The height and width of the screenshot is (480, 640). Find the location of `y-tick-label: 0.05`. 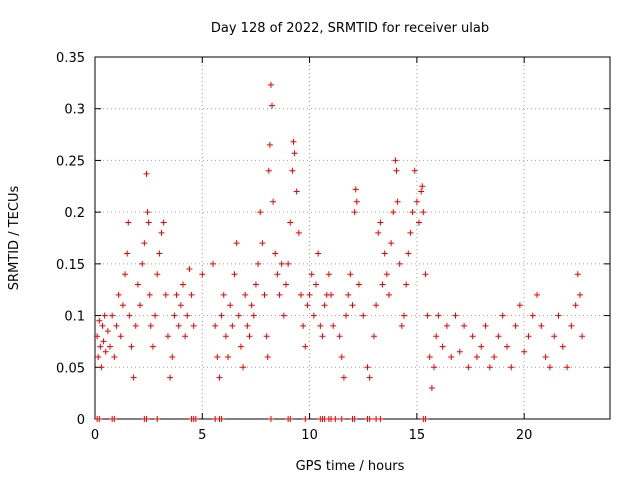

y-tick-label: 0.05 is located at coordinates (70, 368).